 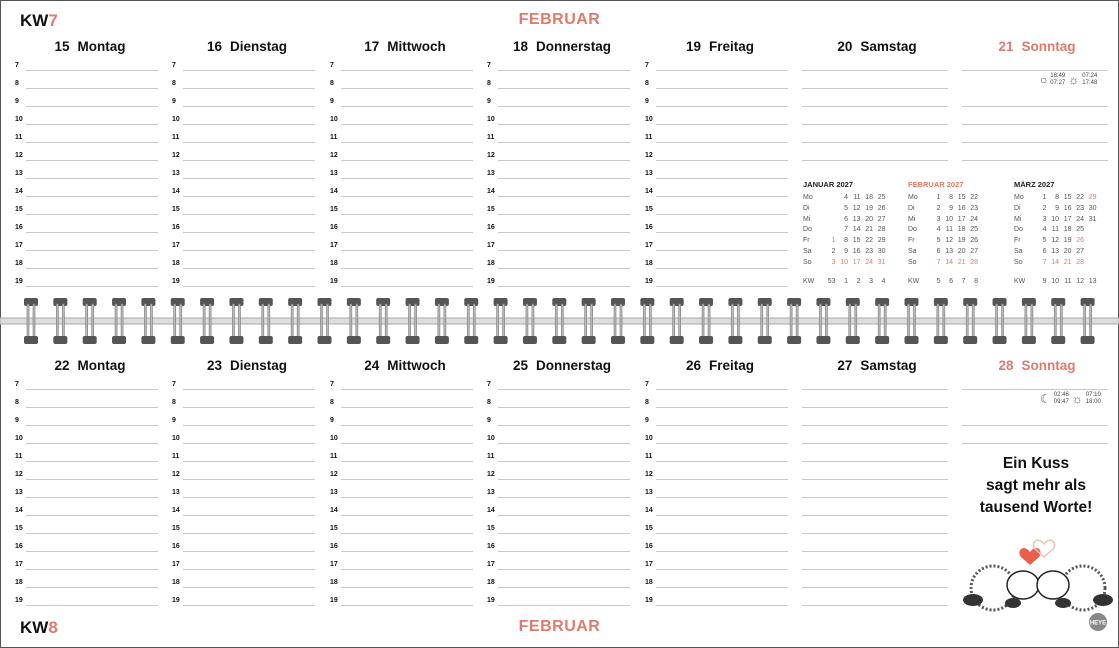 What do you see at coordinates (949, 230) in the screenshot?
I see `date-cell: 11` at bounding box center [949, 230].